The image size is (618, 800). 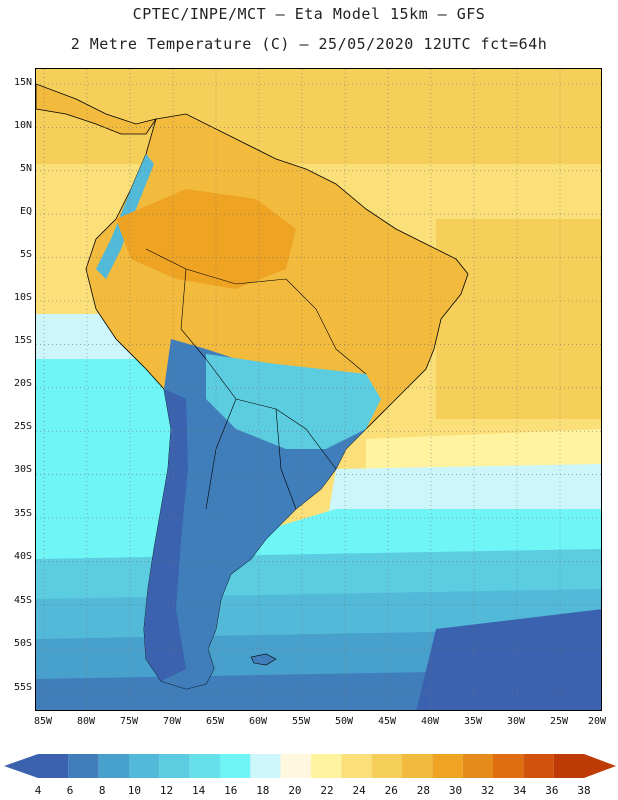 I want to click on colorbar-label: 20, so click(x=295, y=790).